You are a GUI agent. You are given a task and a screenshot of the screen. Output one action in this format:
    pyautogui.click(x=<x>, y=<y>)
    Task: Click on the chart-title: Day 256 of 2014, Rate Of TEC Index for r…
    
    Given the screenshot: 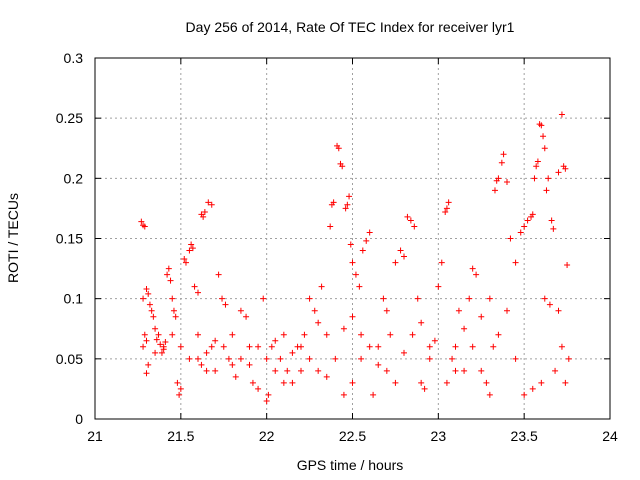 What is the action you would take?
    pyautogui.click(x=350, y=27)
    